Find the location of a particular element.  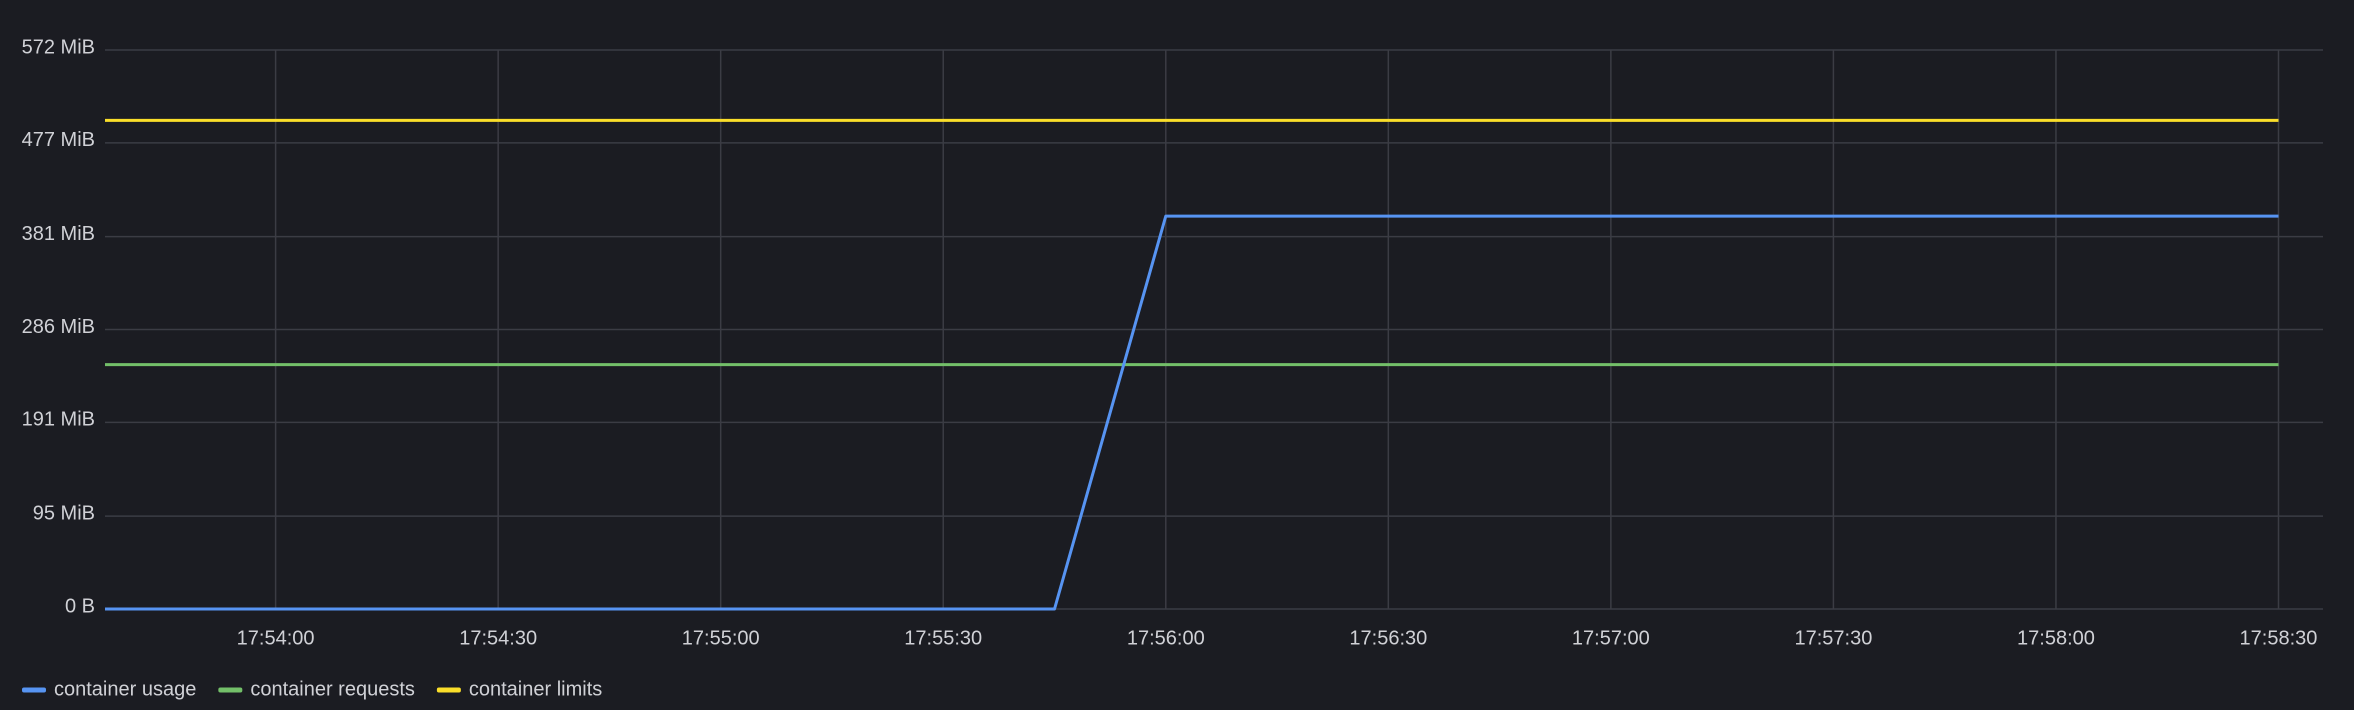

y-tick-label: 286 MiB is located at coordinates (58, 327).